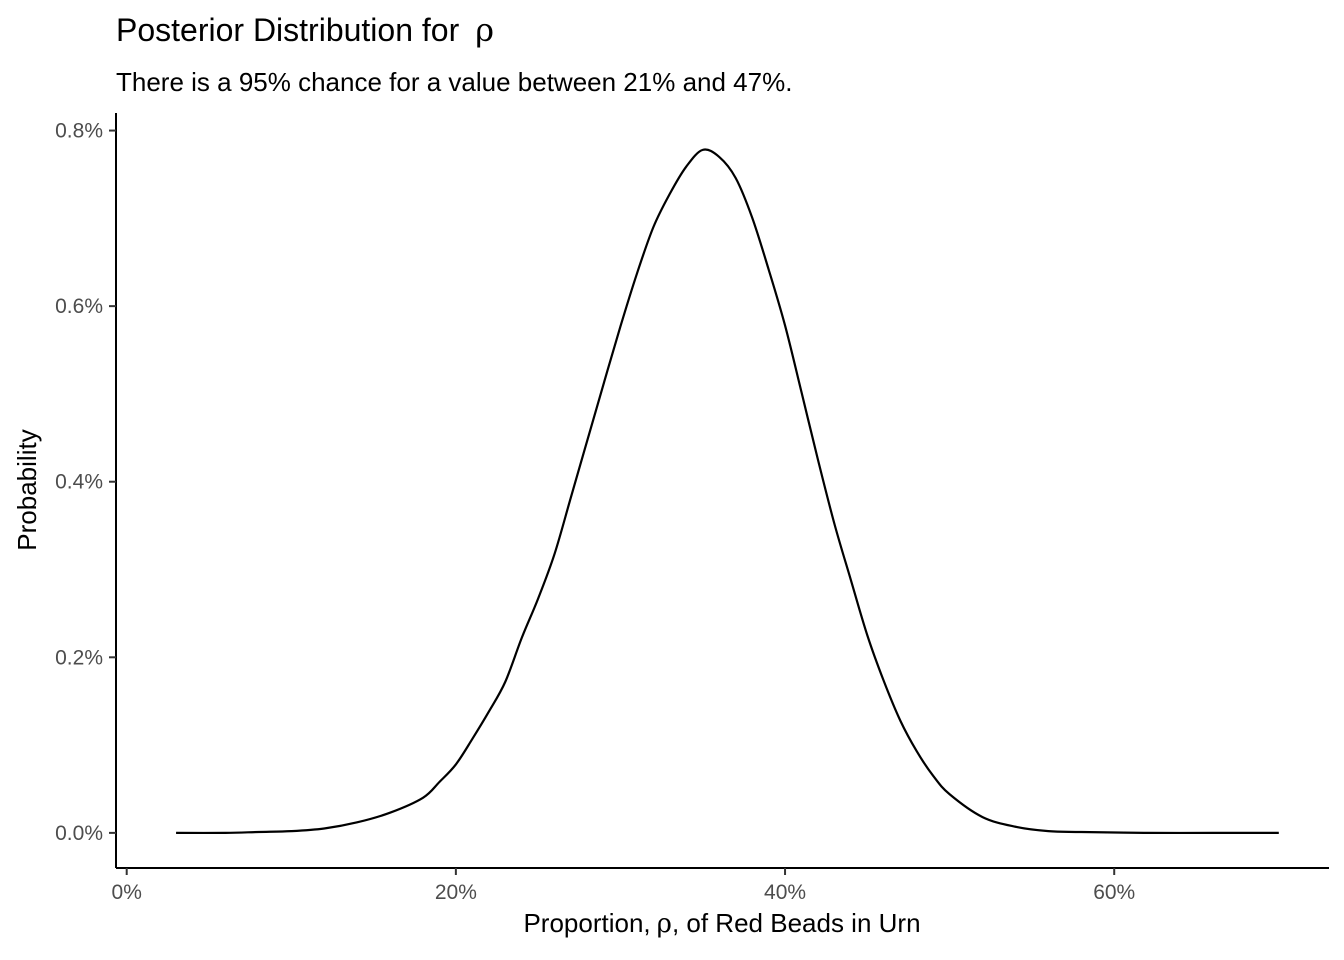 This screenshot has height=960, width=1344. What do you see at coordinates (27, 489) in the screenshot?
I see `y-axis-title: Probability` at bounding box center [27, 489].